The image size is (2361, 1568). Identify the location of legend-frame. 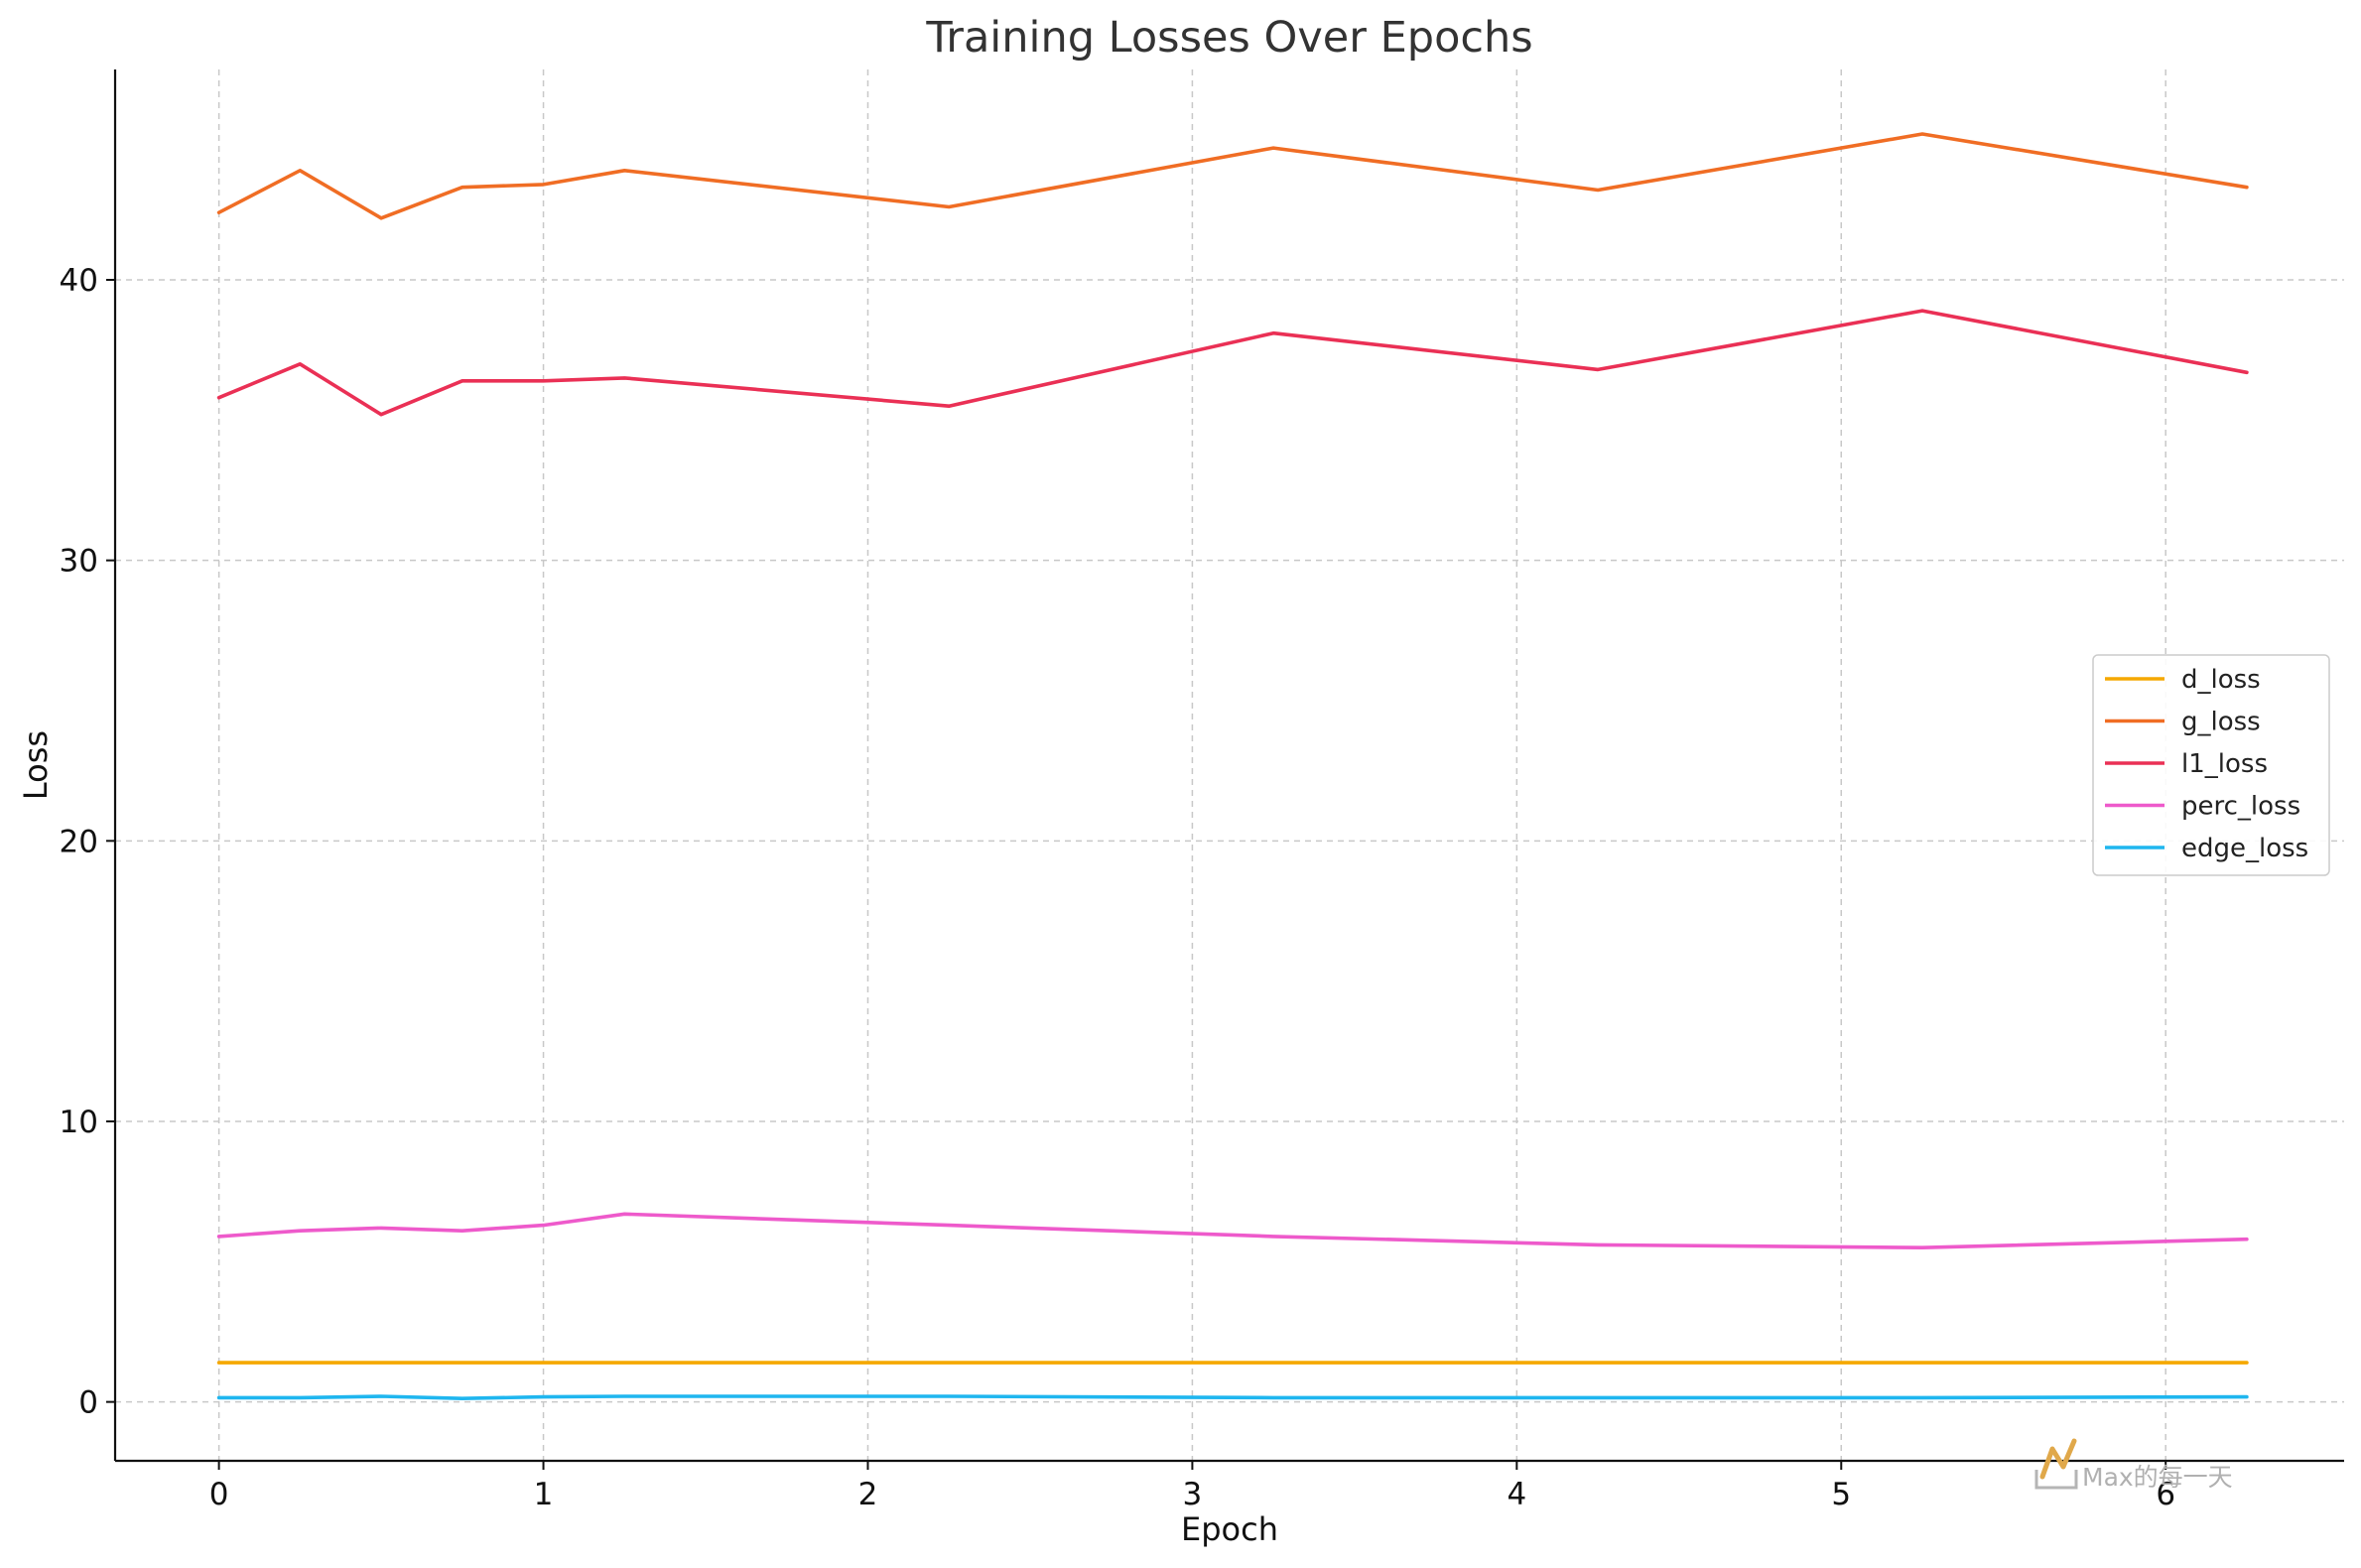
(2211, 765).